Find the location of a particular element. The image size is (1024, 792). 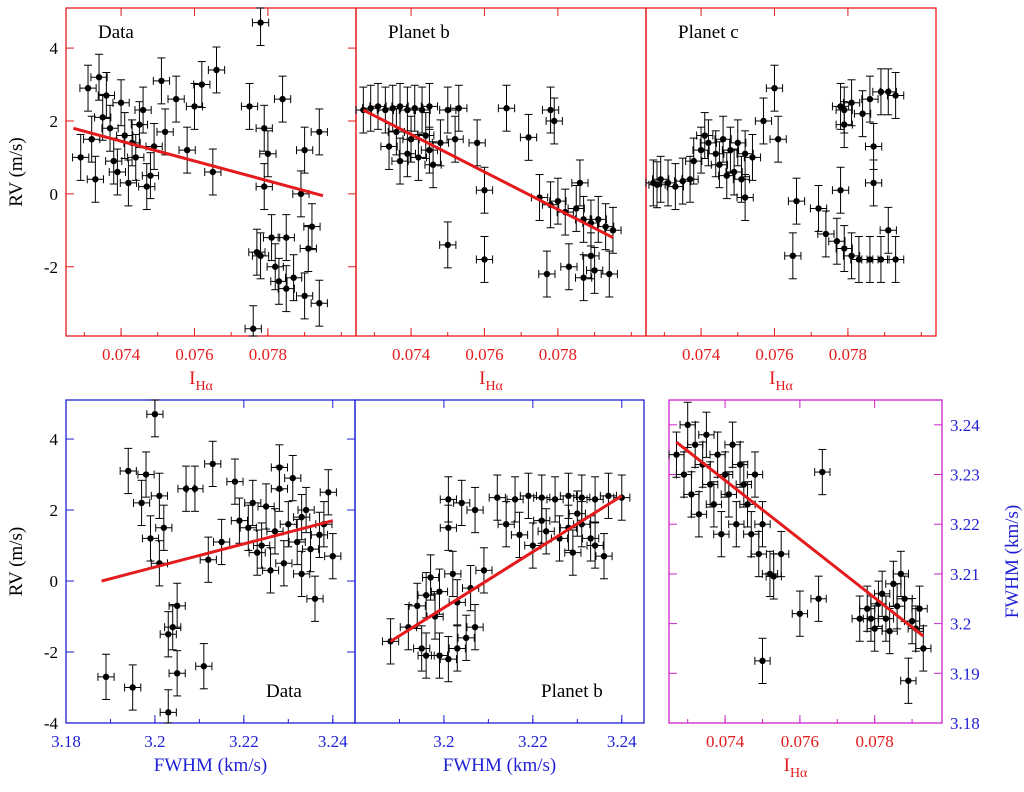

y-tick-label: -2 is located at coordinates (51, 267).